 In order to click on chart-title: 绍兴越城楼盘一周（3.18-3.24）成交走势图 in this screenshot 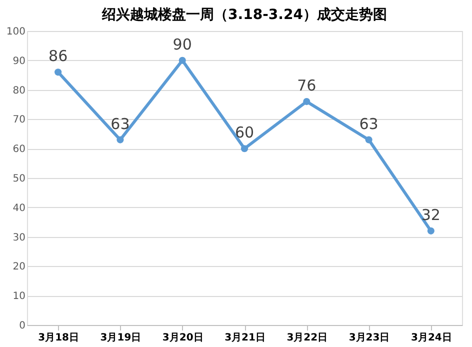, I will do `click(244, 14)`.